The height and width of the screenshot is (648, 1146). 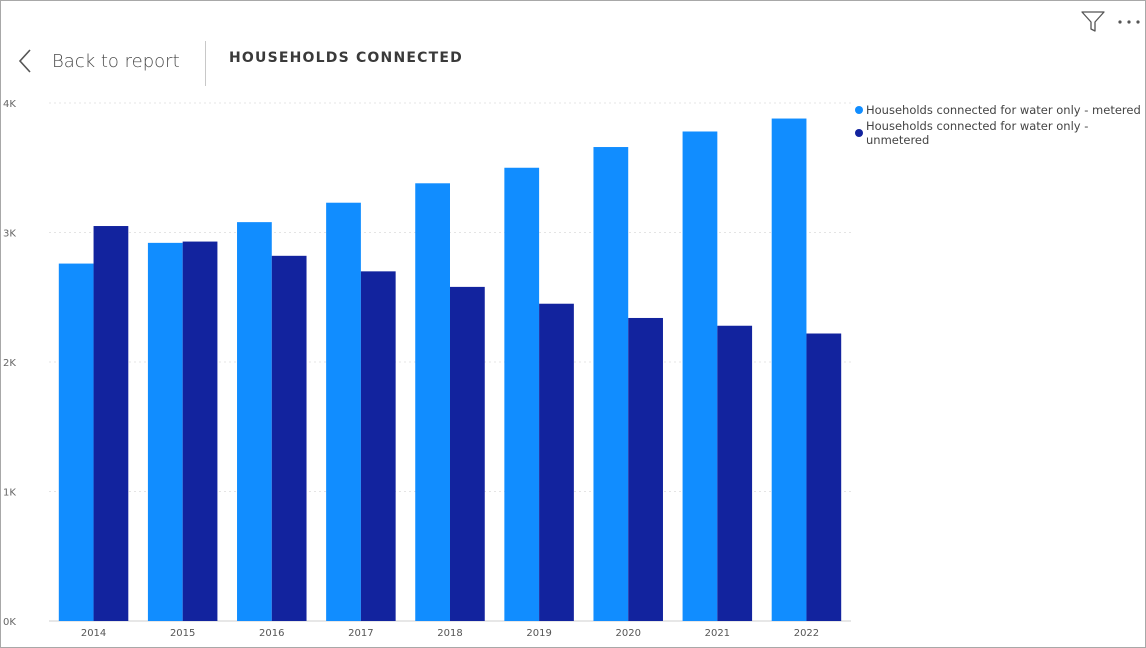 What do you see at coordinates (859, 109) in the screenshot?
I see `legend-marker-metered` at bounding box center [859, 109].